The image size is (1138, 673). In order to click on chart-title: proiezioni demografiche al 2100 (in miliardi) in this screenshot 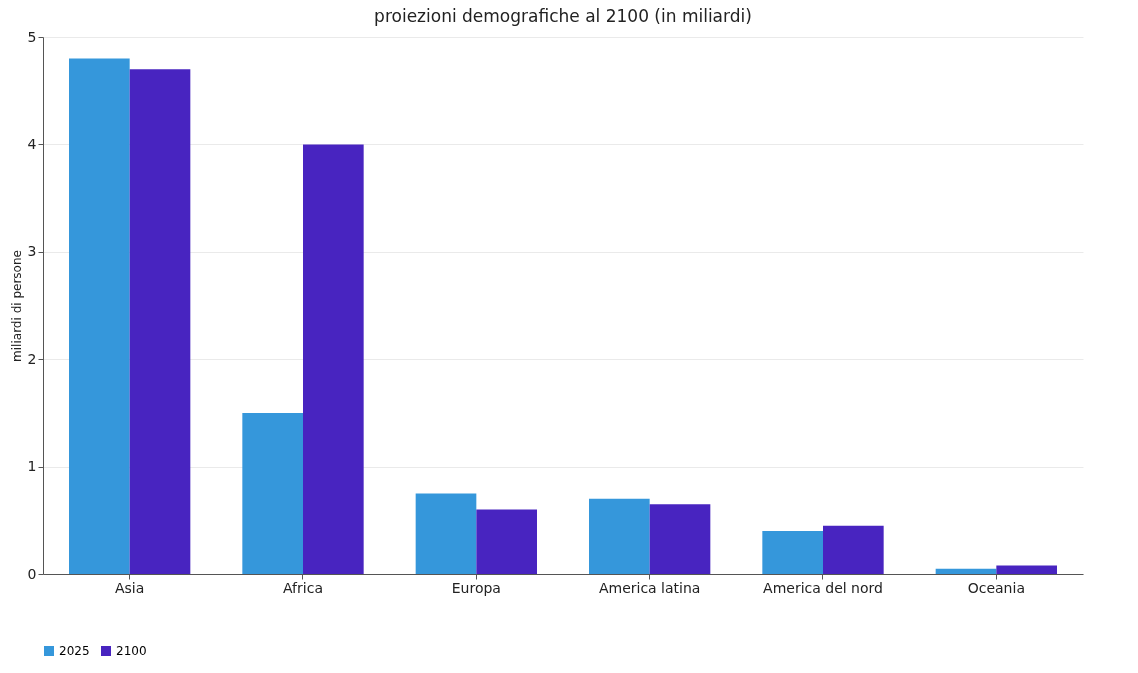, I will do `click(563, 16)`.